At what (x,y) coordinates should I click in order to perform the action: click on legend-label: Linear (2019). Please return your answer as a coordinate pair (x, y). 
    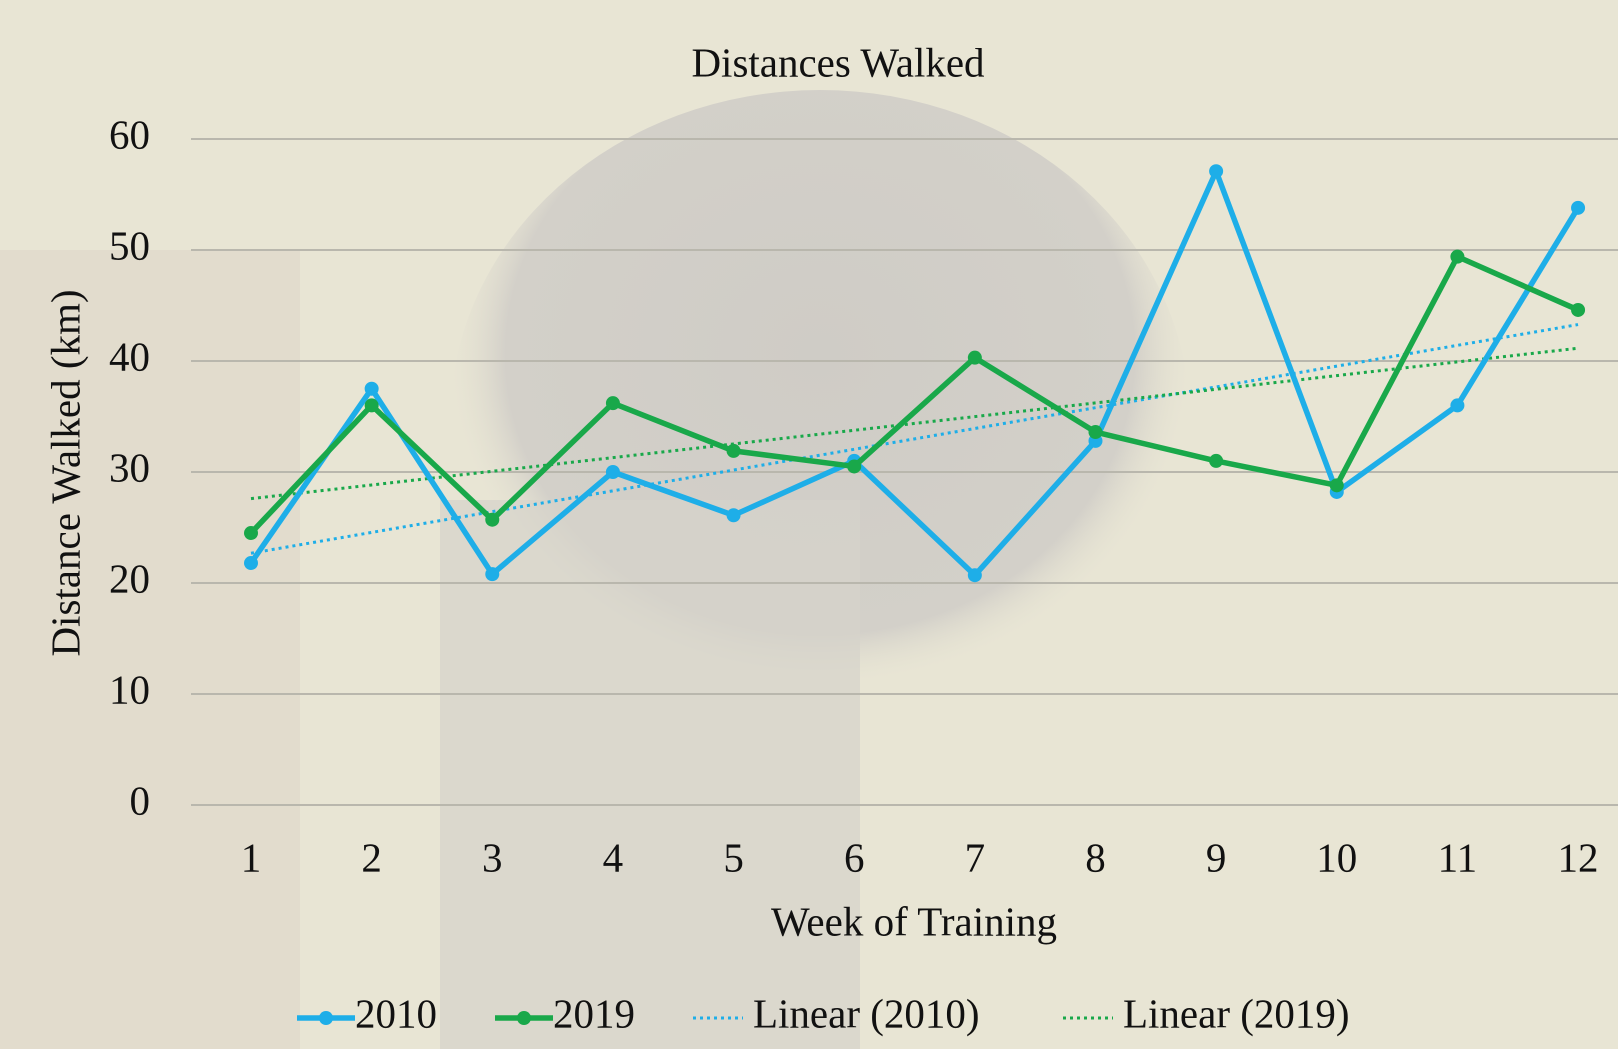
    Looking at the image, I should click on (1236, 1013).